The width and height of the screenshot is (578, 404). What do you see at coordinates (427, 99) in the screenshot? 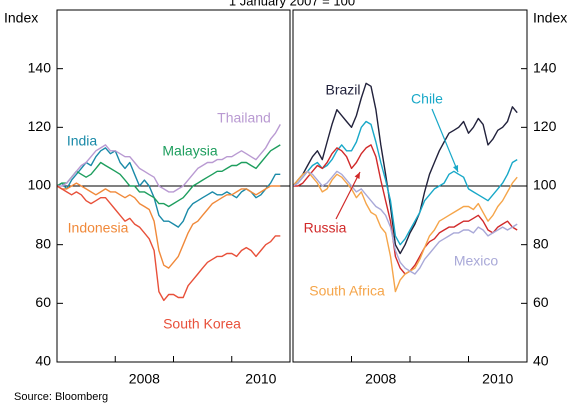
I see `series-label: Chile` at bounding box center [427, 99].